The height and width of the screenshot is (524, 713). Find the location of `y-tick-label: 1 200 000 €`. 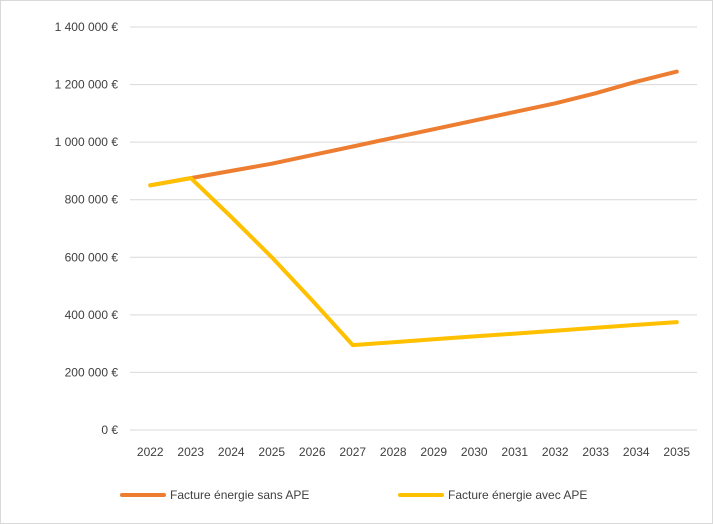

y-tick-label: 1 200 000 € is located at coordinates (87, 85).